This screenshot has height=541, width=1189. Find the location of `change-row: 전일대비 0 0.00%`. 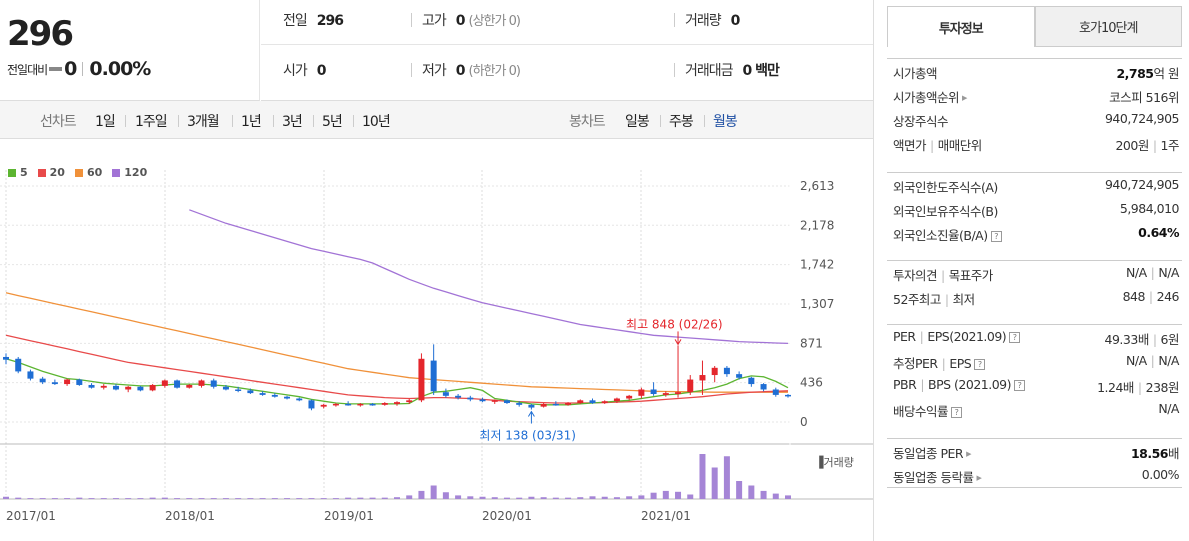

change-row: 전일대비 0 0.00% is located at coordinates (79, 69).